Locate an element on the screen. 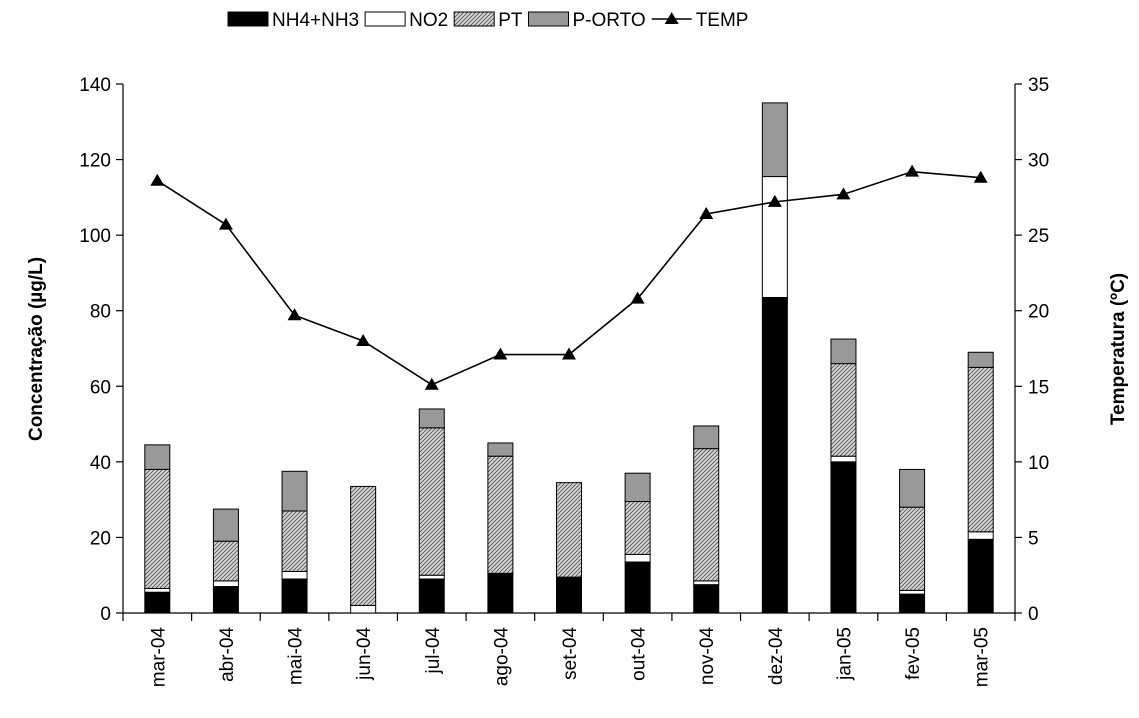 The height and width of the screenshot is (718, 1139). legend: NH4+NH3 NO2 PT P-ORTO TEMP is located at coordinates (488, 20).